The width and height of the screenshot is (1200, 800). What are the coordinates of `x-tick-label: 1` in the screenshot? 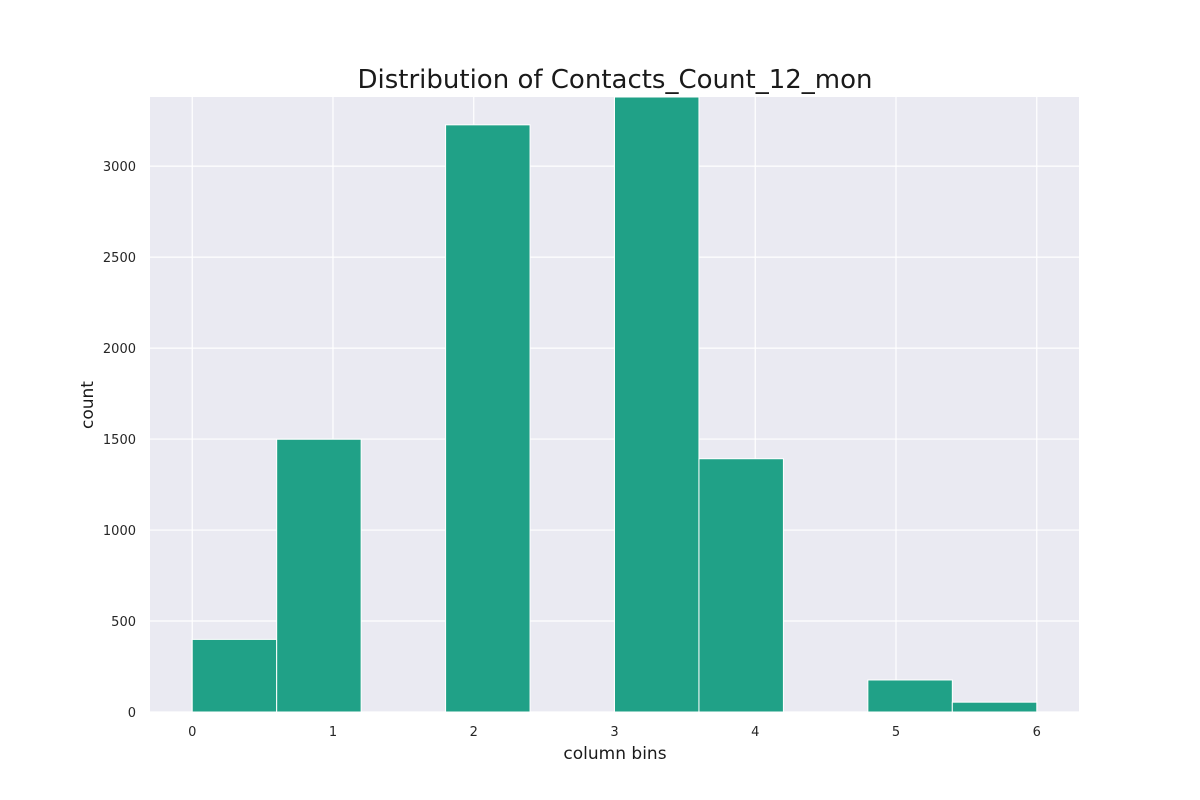 It's located at (333, 732).